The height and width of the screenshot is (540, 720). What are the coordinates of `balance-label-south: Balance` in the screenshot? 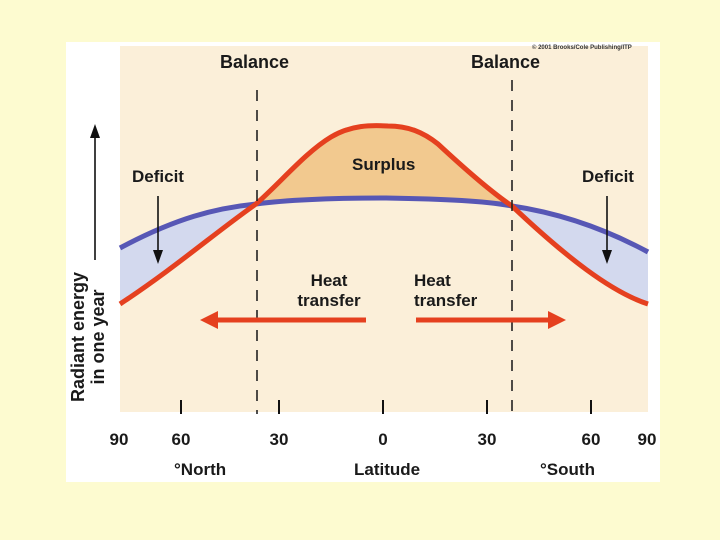 It's located at (506, 62).